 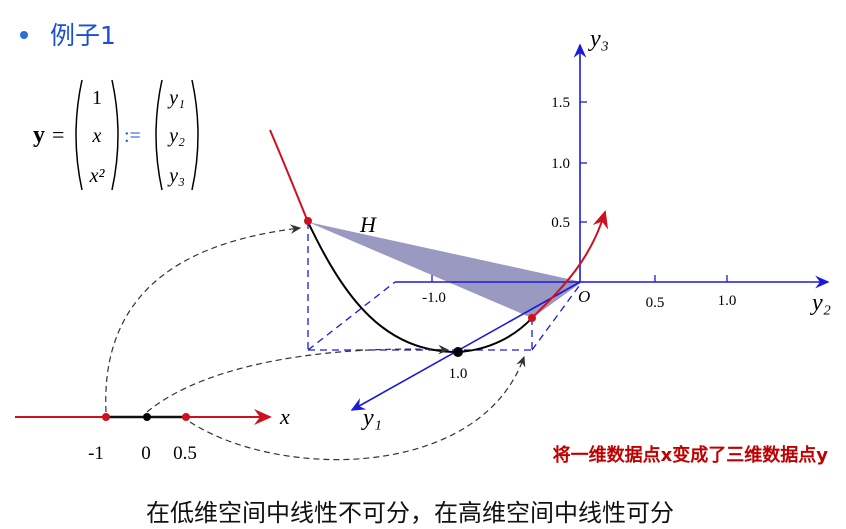 I want to click on eq-entry: y₃, so click(x=176, y=176).